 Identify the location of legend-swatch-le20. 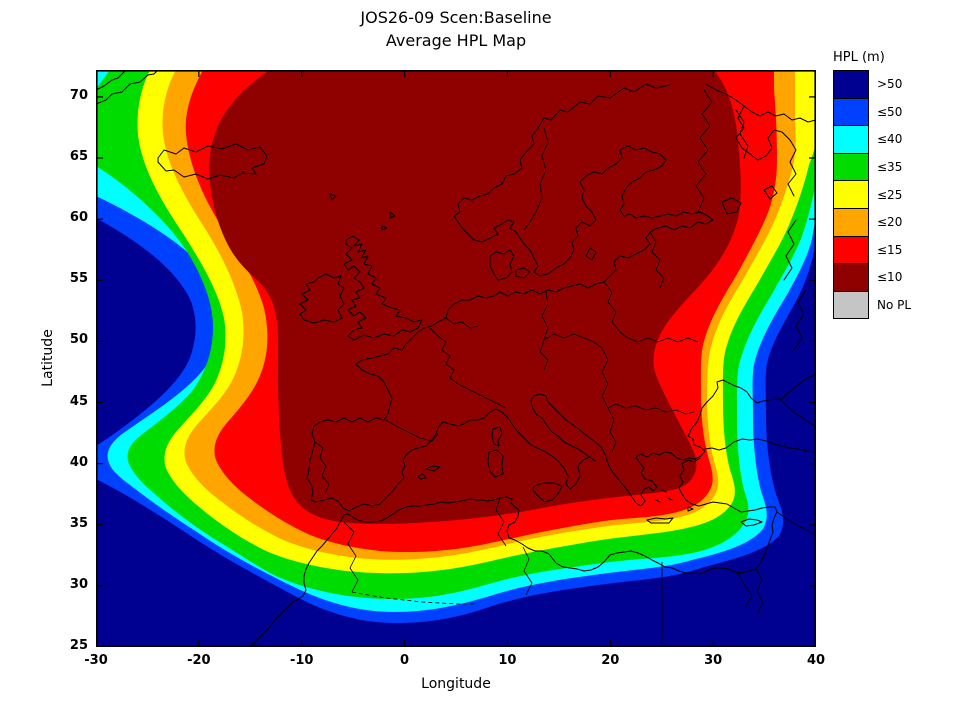
(851, 222).